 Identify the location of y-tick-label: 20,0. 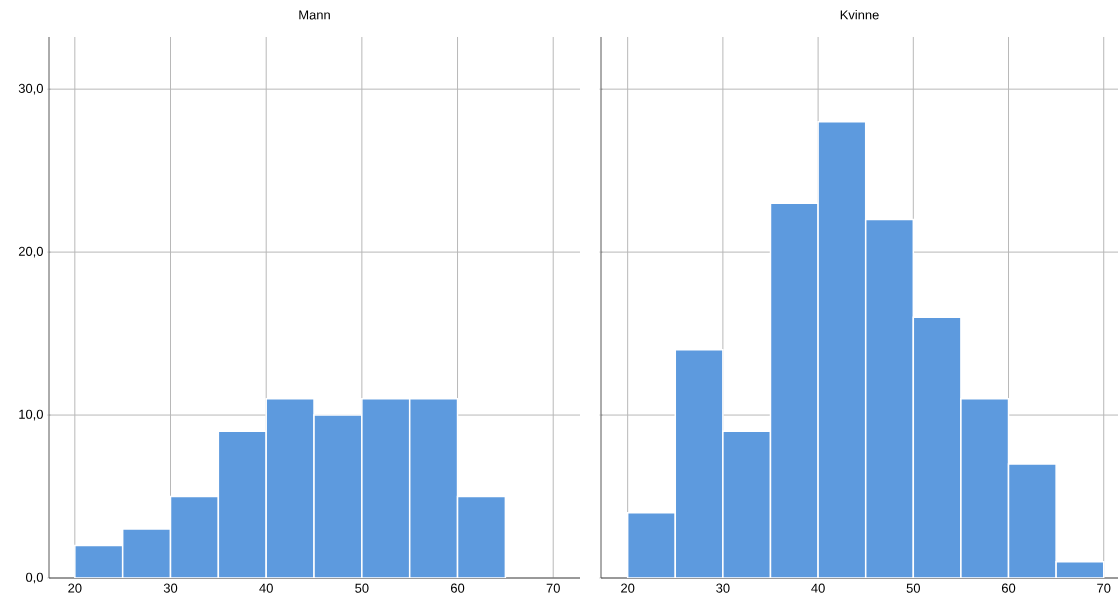
(30, 252).